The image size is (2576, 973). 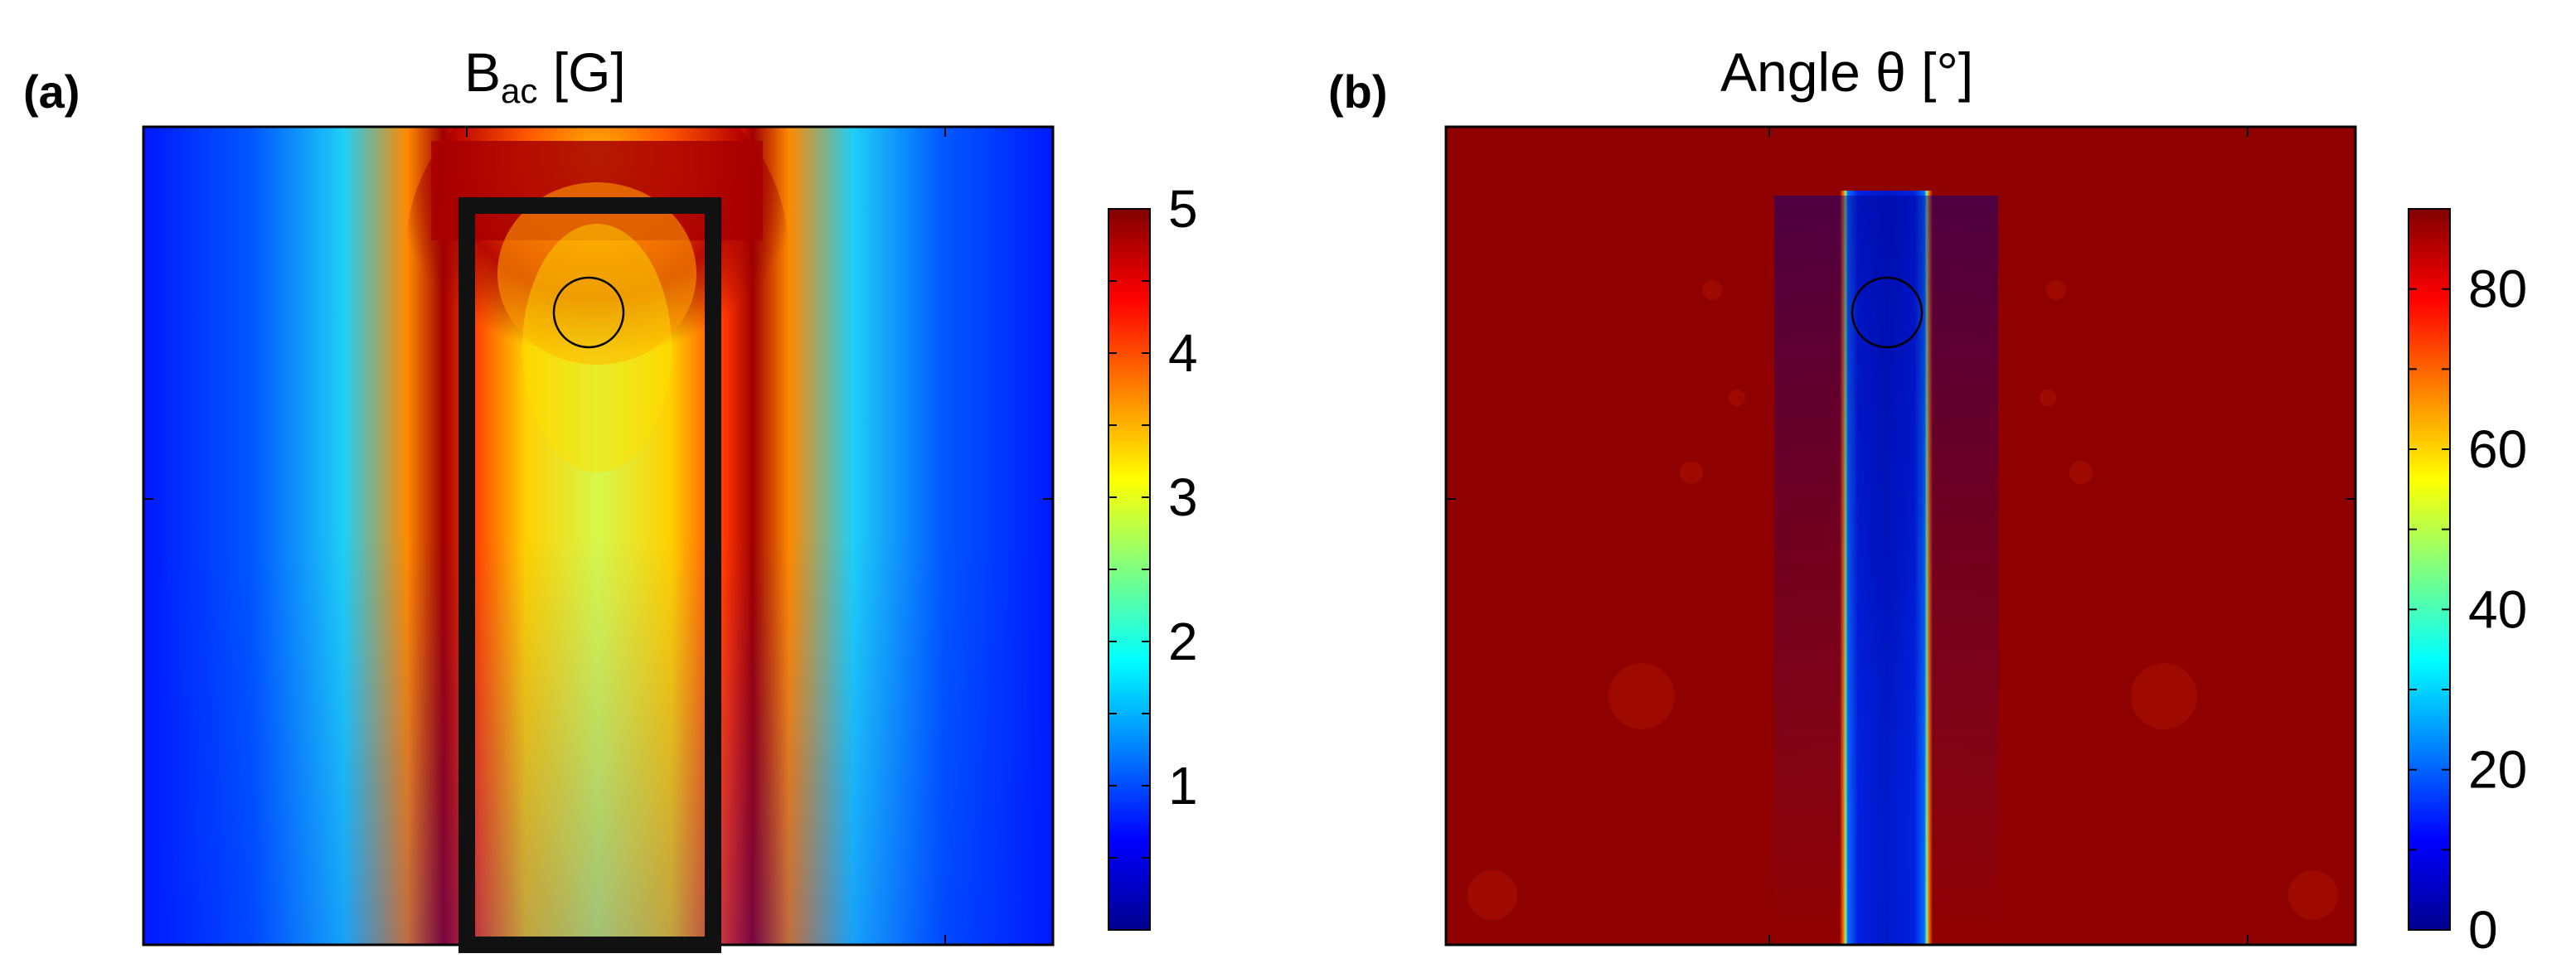 I want to click on panel-label-a: (a), so click(x=51, y=91).